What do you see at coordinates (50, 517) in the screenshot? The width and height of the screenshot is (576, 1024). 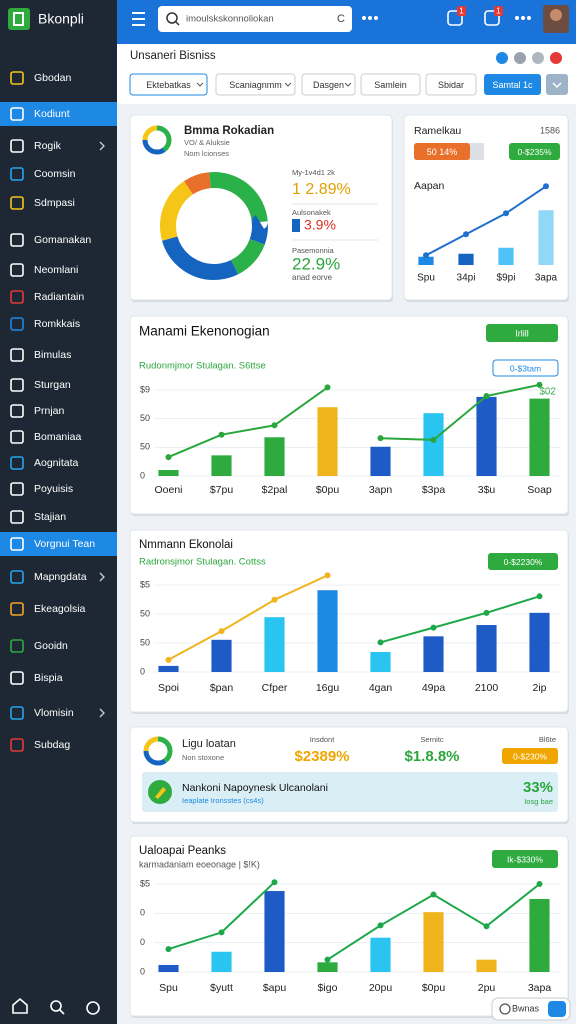 I see `nav-item: Stajian` at bounding box center [50, 517].